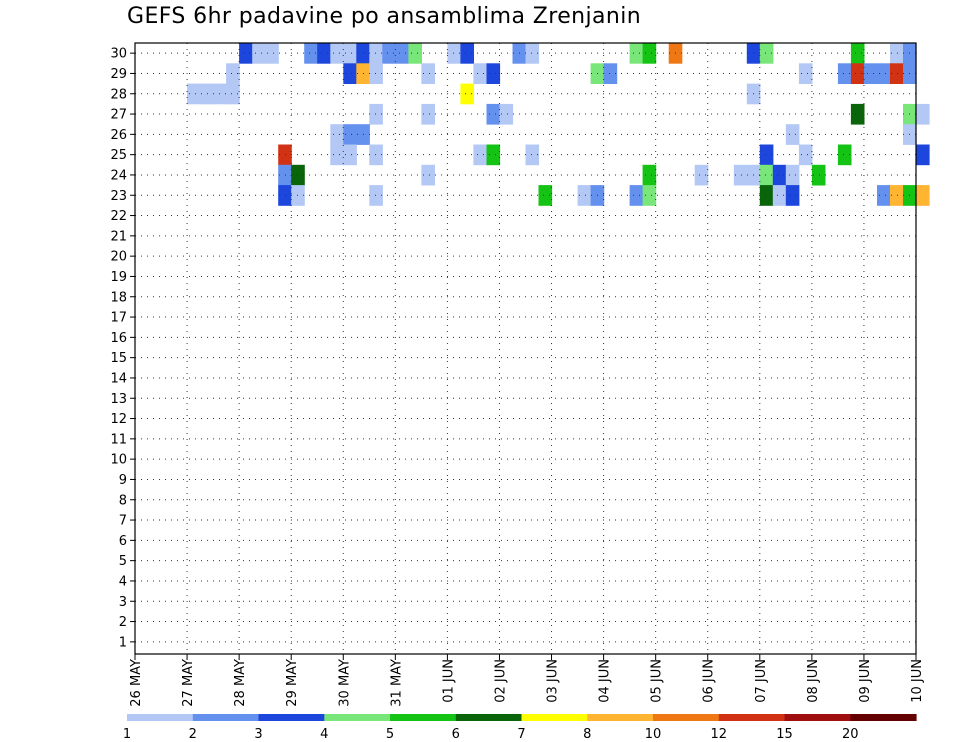 This screenshot has width=960, height=742. Describe the element at coordinates (118, 318) in the screenshot. I see `y-tick-label: 17` at that location.